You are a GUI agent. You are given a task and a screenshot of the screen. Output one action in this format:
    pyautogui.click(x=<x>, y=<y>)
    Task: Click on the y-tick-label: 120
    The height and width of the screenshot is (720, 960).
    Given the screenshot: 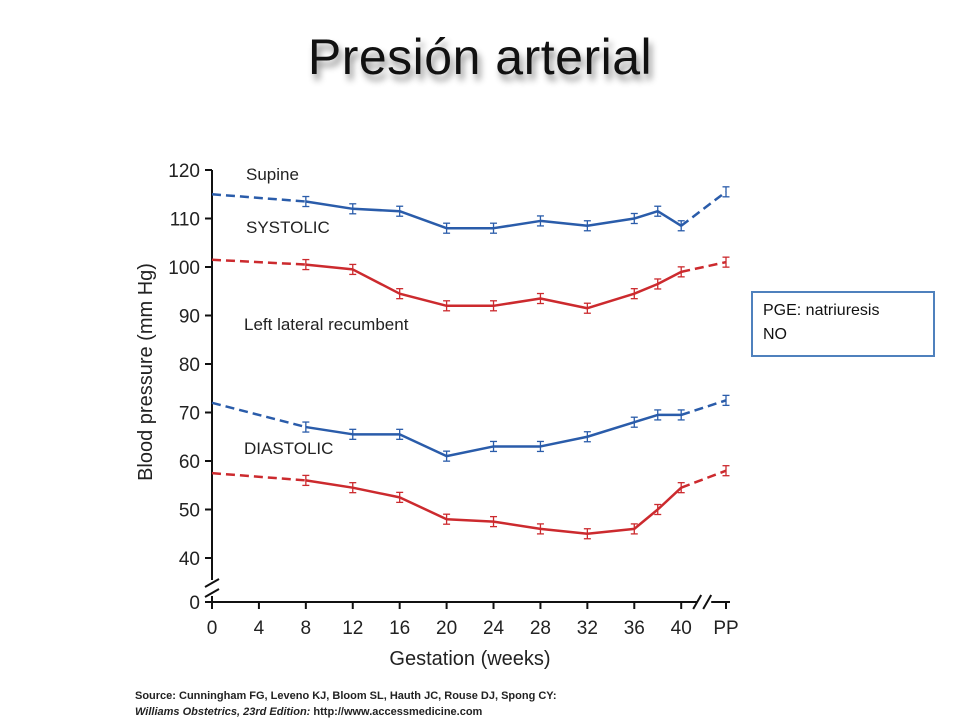 What is the action you would take?
    pyautogui.click(x=184, y=171)
    